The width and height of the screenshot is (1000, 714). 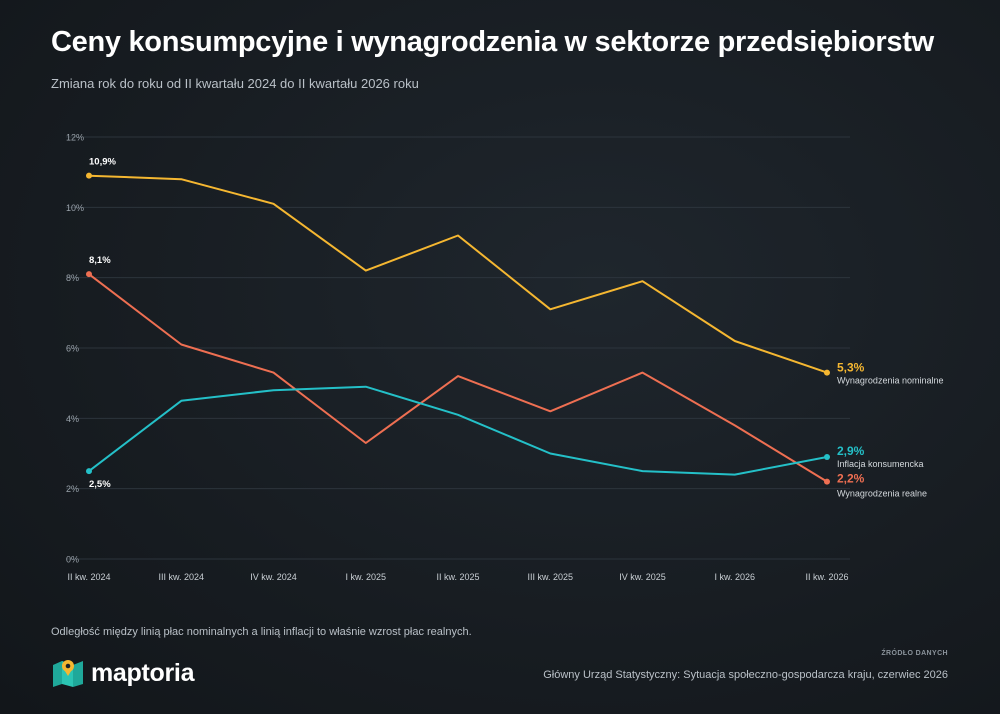 I want to click on series-name-label: Wynagrodzenia realne, so click(x=882, y=494).